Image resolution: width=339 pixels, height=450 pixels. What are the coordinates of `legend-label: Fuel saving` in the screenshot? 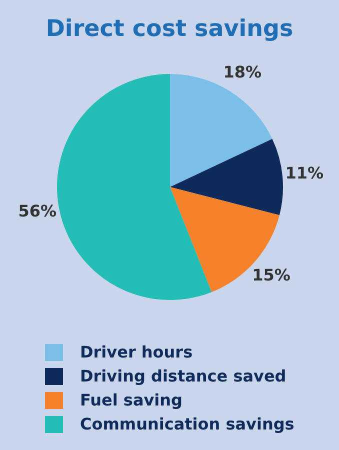 It's located at (131, 400).